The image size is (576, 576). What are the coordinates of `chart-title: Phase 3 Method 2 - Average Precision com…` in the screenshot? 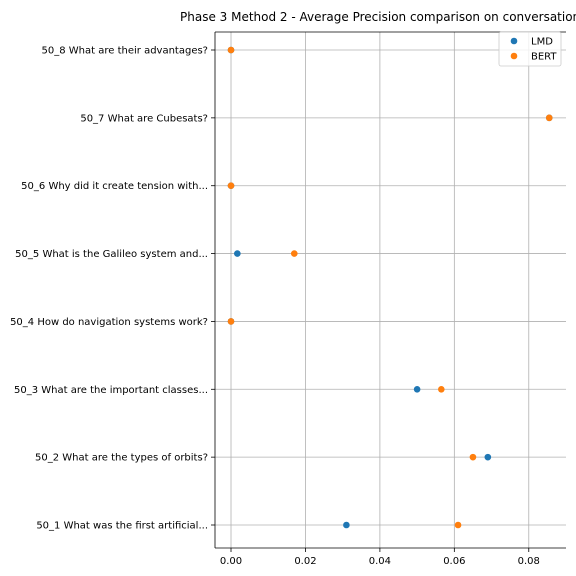 It's located at (378, 17).